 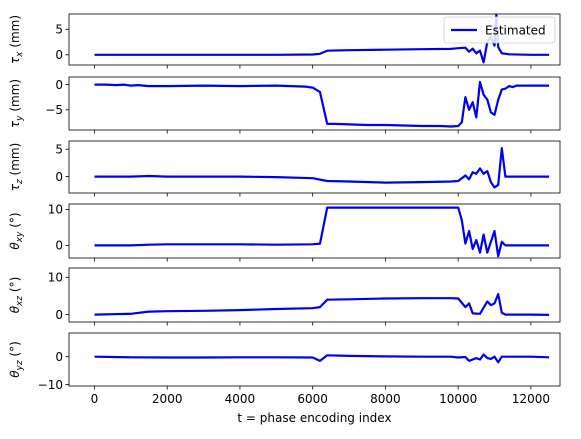 What do you see at coordinates (16, 39) in the screenshot?
I see `ylabel-panel-1: τx (mm)` at bounding box center [16, 39].